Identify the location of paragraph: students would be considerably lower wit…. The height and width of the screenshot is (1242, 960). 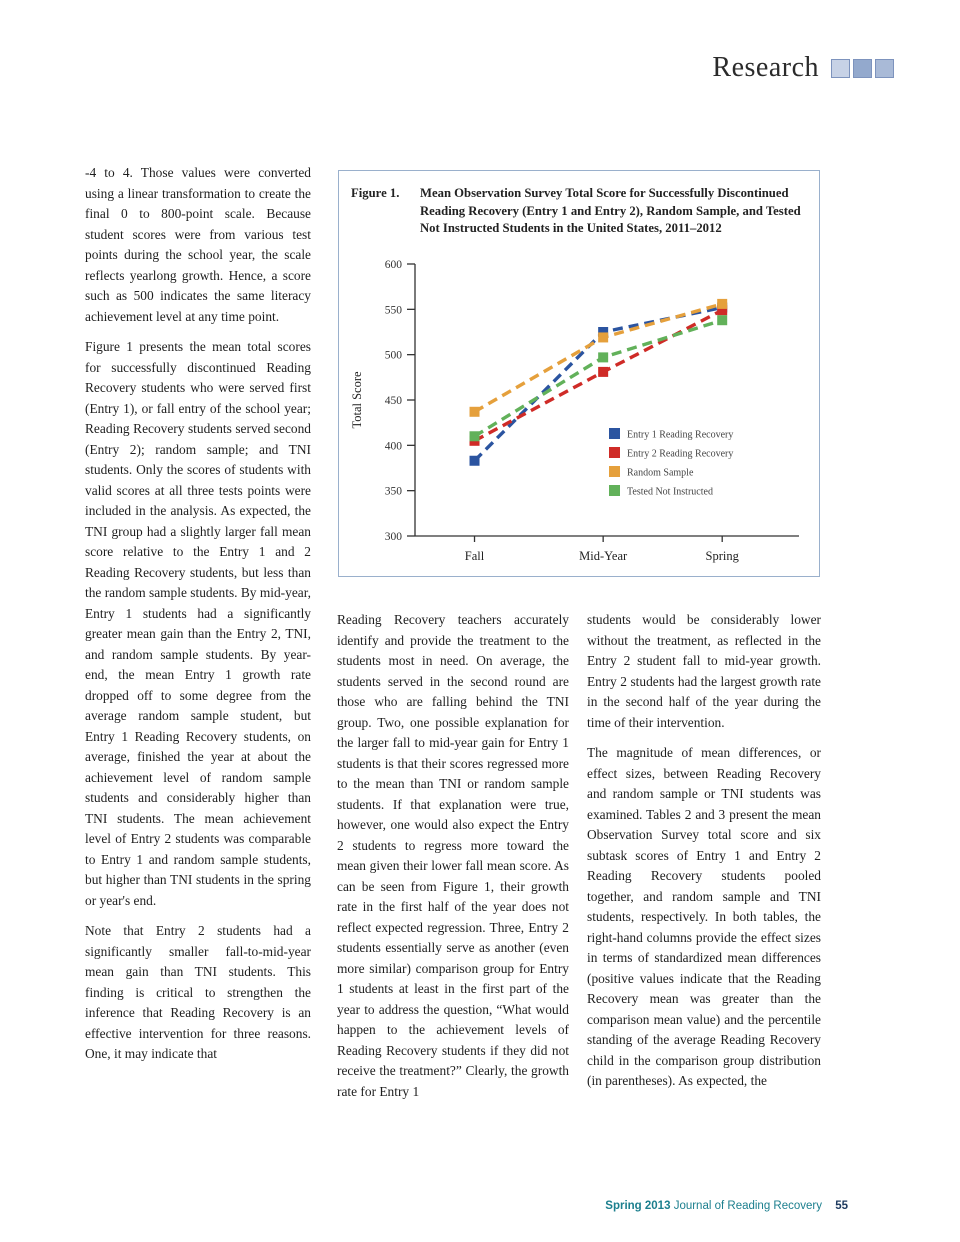
(704, 671).